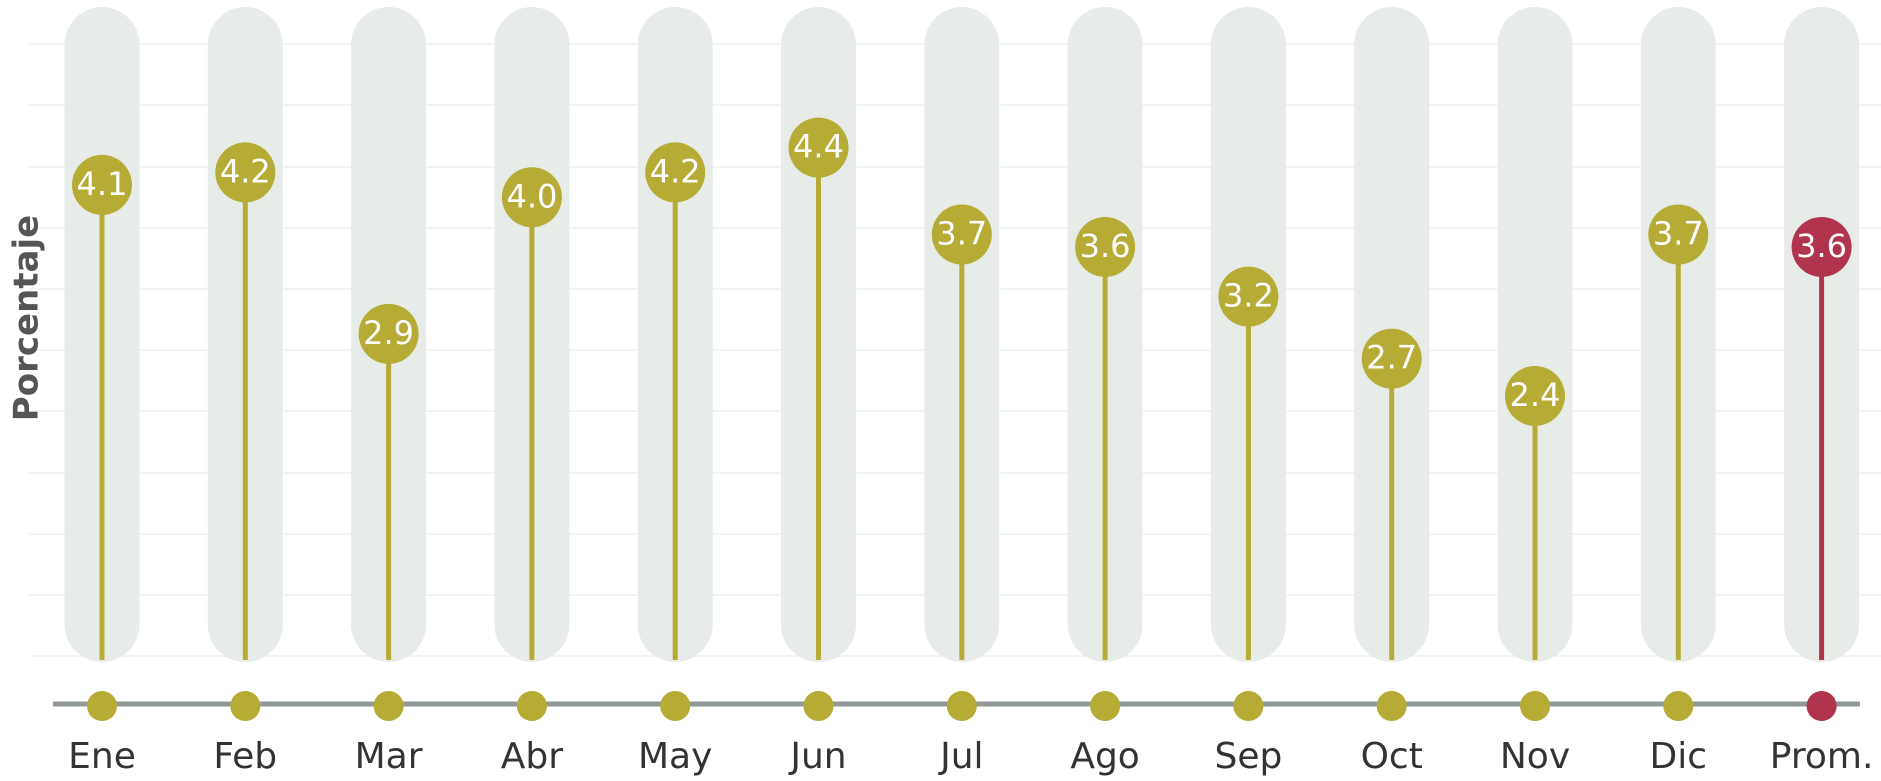  Describe the element at coordinates (960, 756) in the screenshot. I see `x-tick-label: Jul` at that location.